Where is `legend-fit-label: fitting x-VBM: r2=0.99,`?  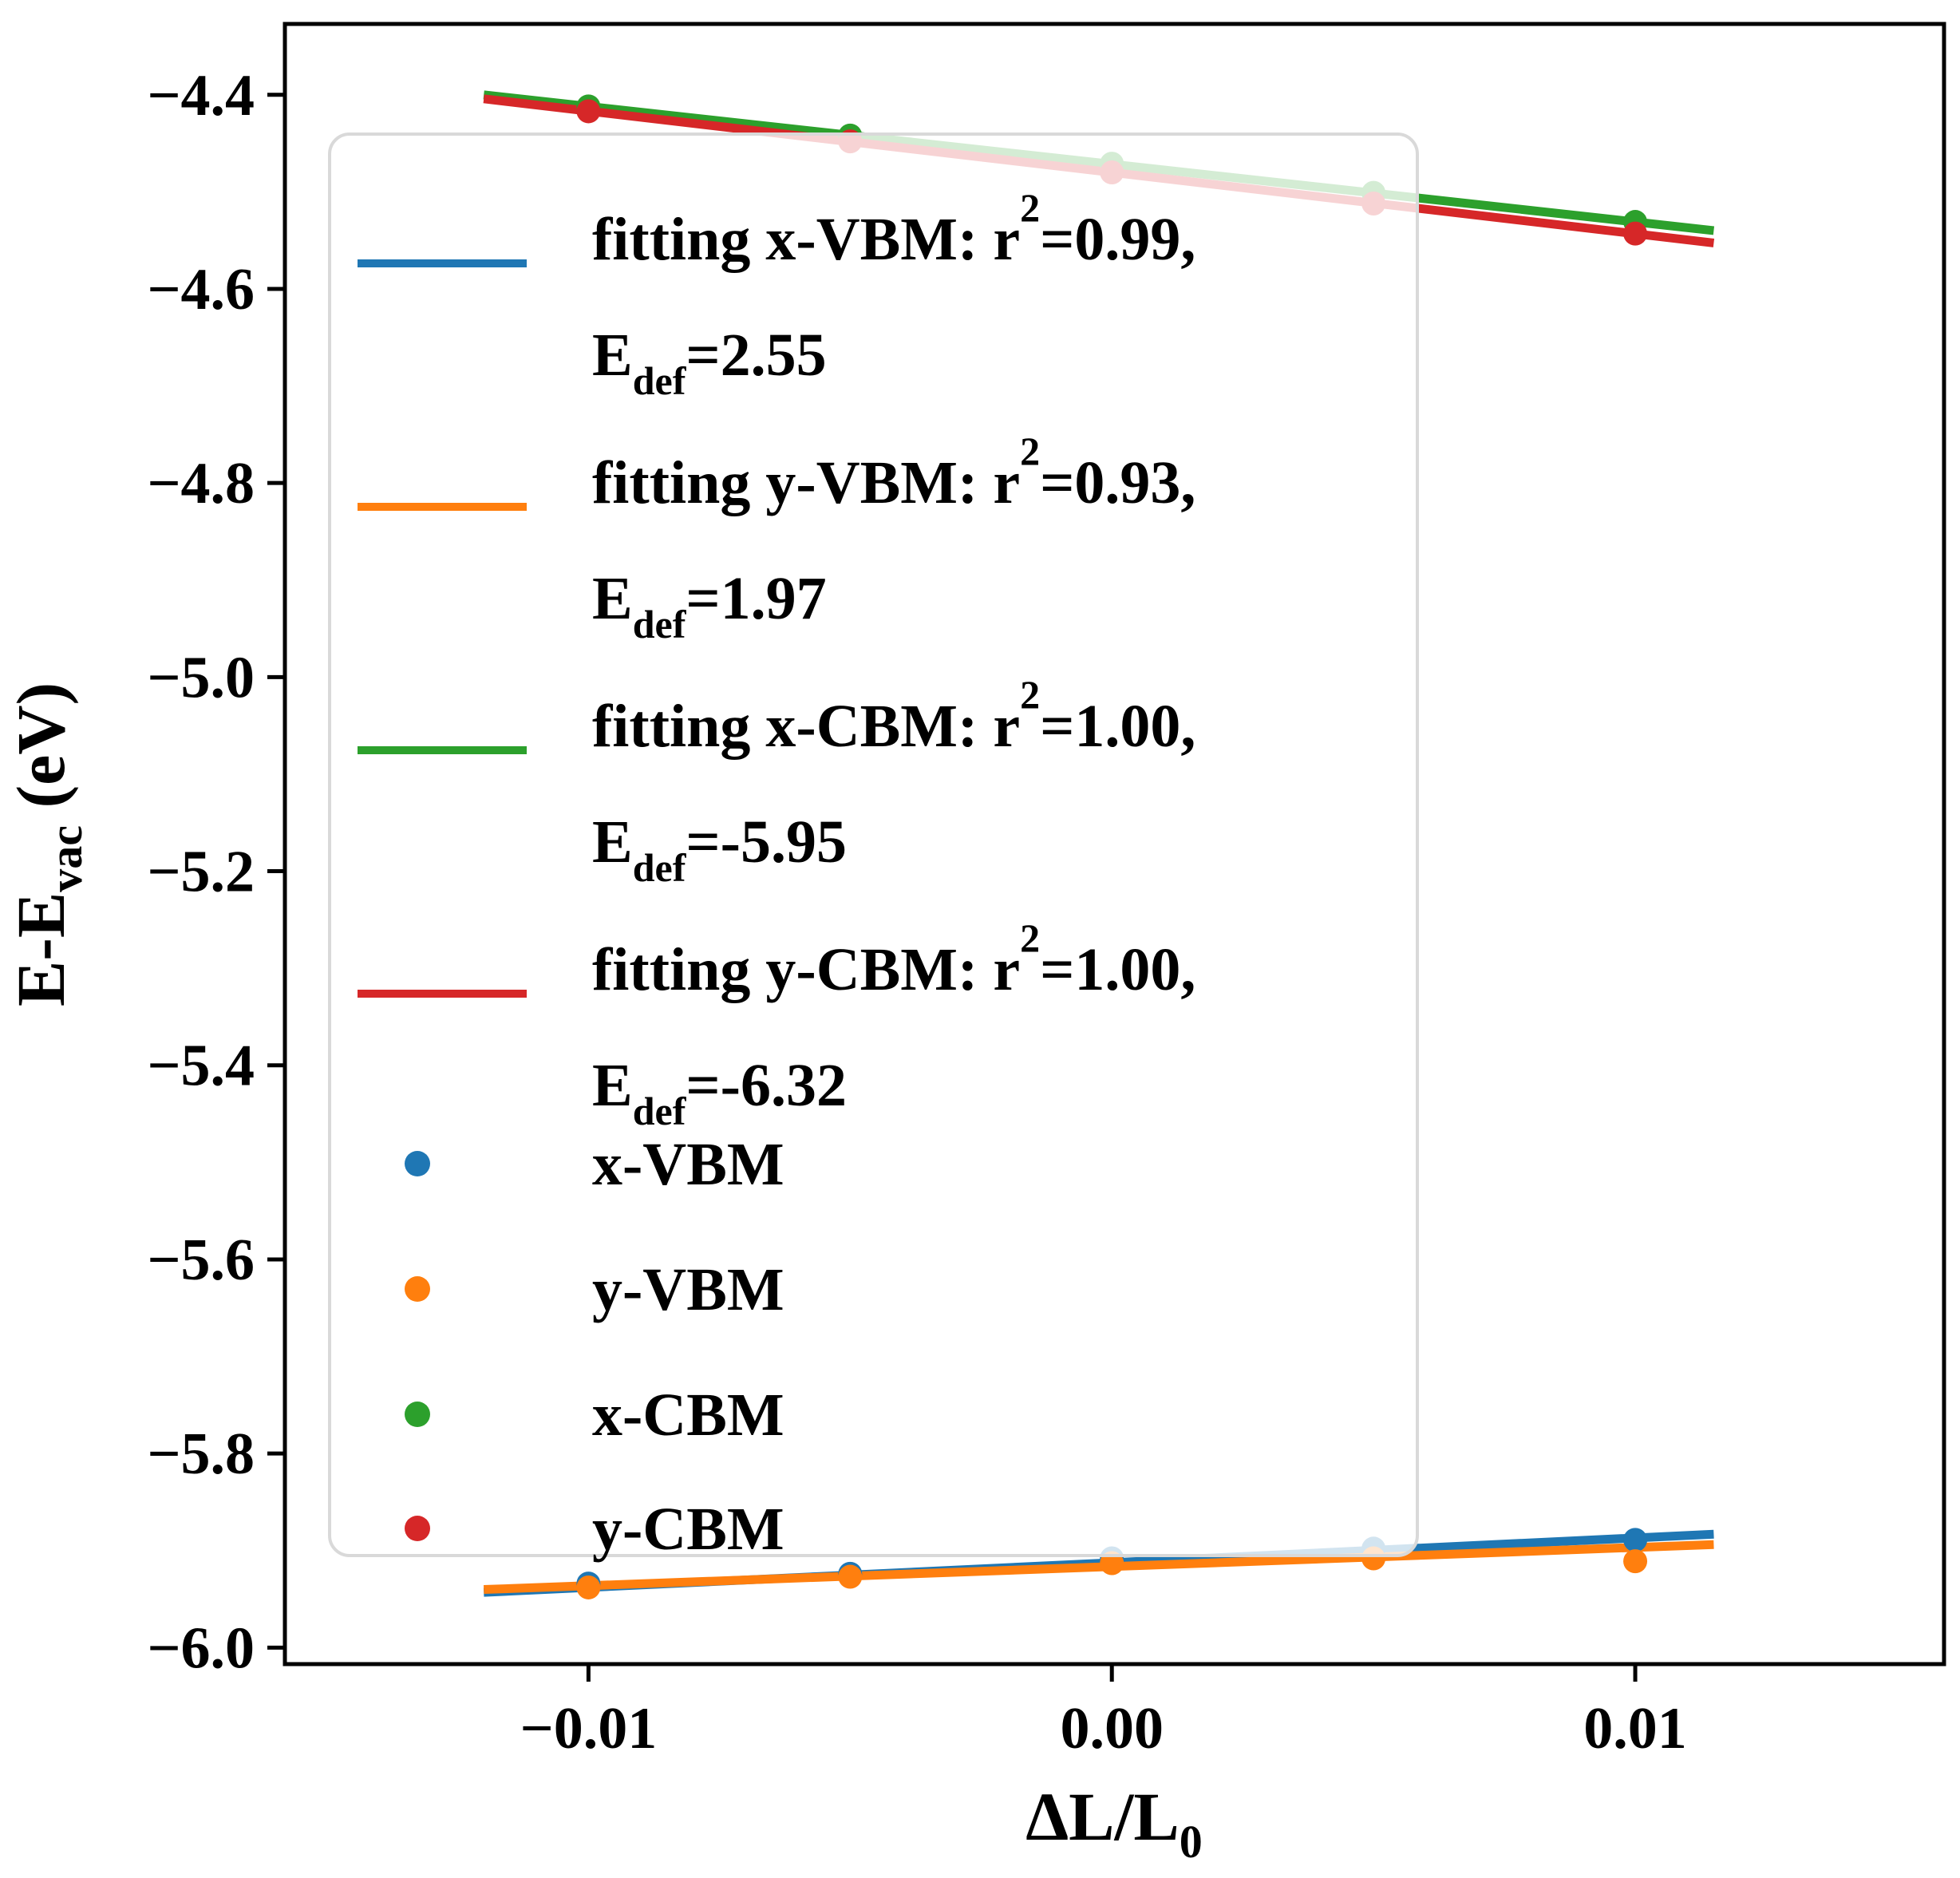 legend-fit-label: fitting x-VBM: r2=0.99, is located at coordinates (893, 229).